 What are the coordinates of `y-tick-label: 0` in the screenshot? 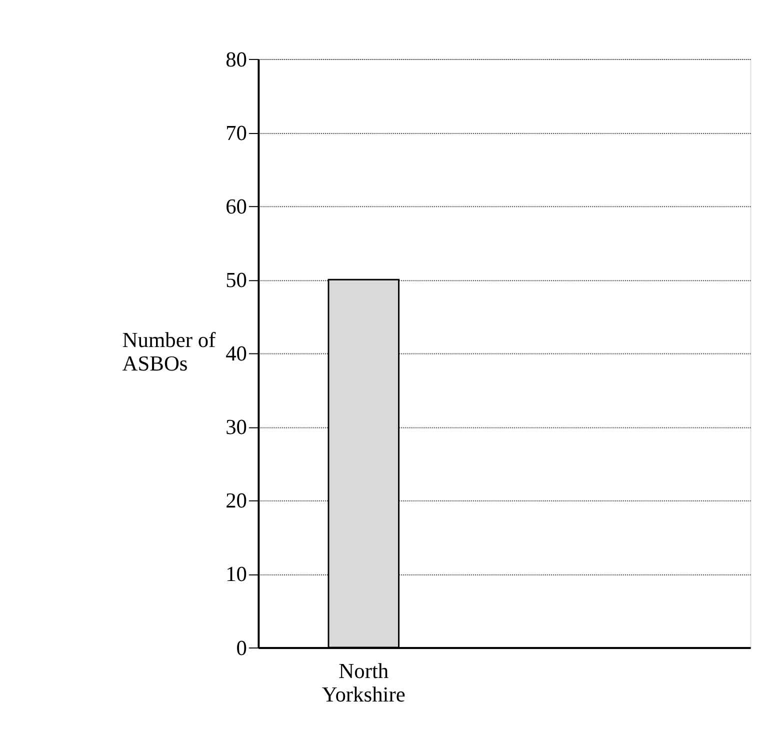 It's located at (241, 648).